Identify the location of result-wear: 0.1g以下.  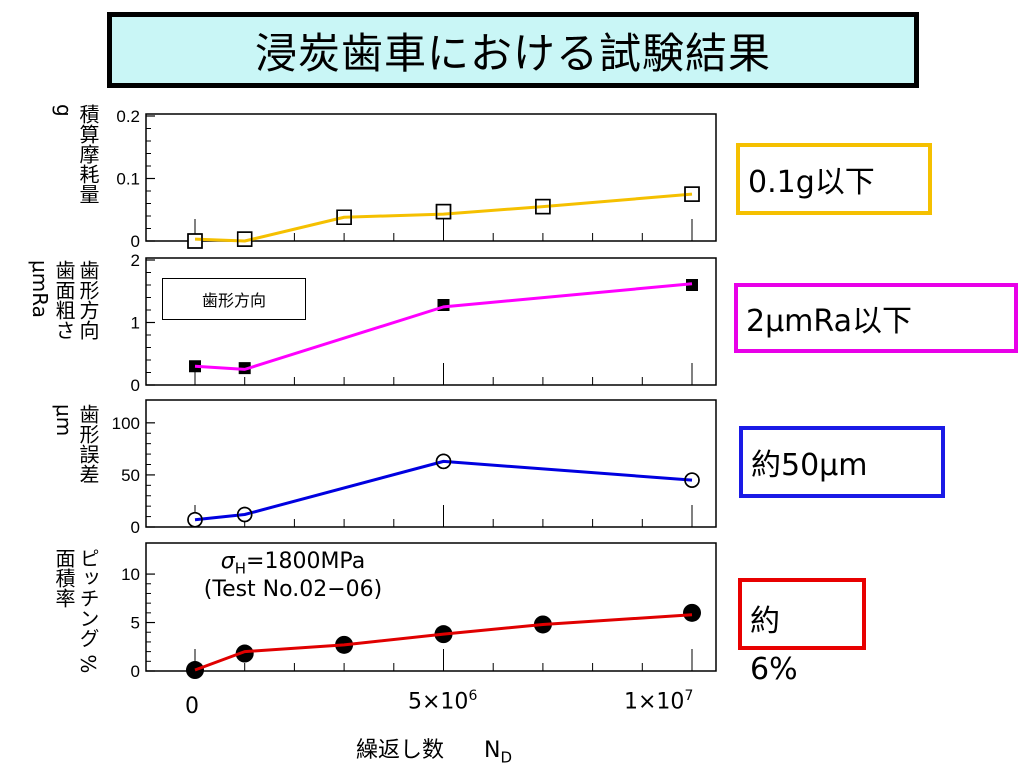
(834, 179).